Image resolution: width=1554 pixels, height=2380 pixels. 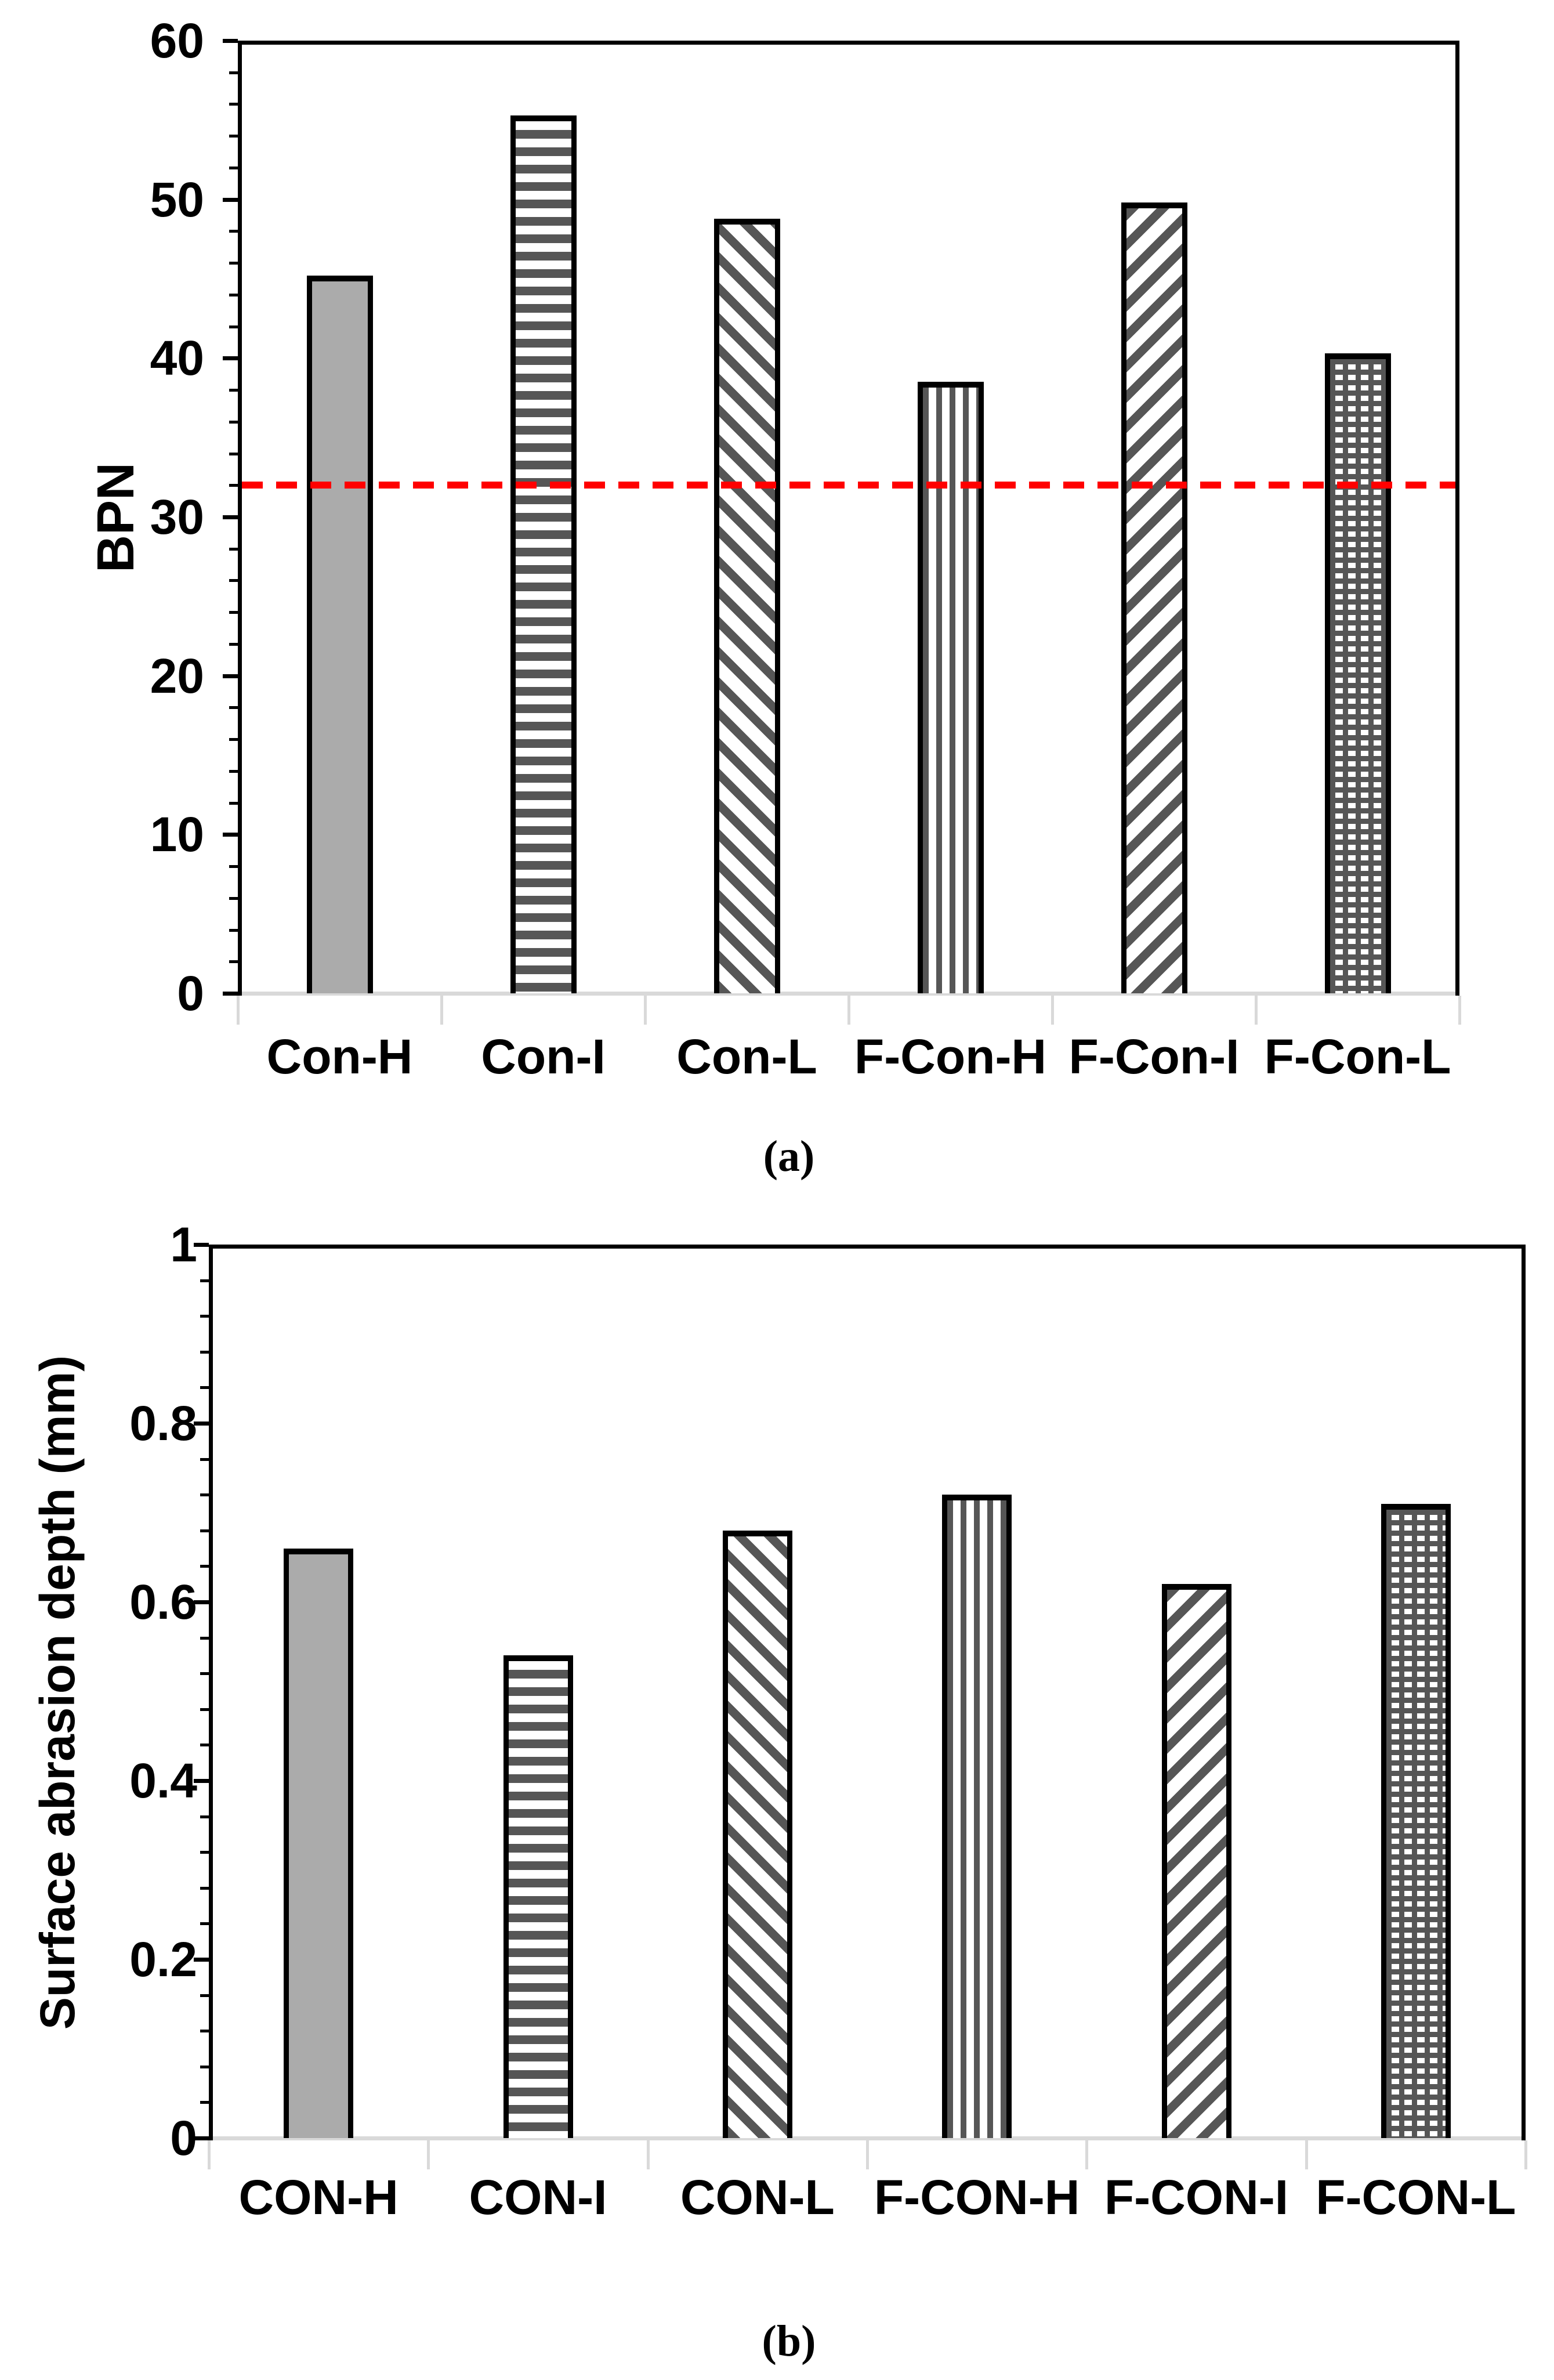 What do you see at coordinates (757, 2197) in the screenshot?
I see `category-label-con-l: CON-L` at bounding box center [757, 2197].